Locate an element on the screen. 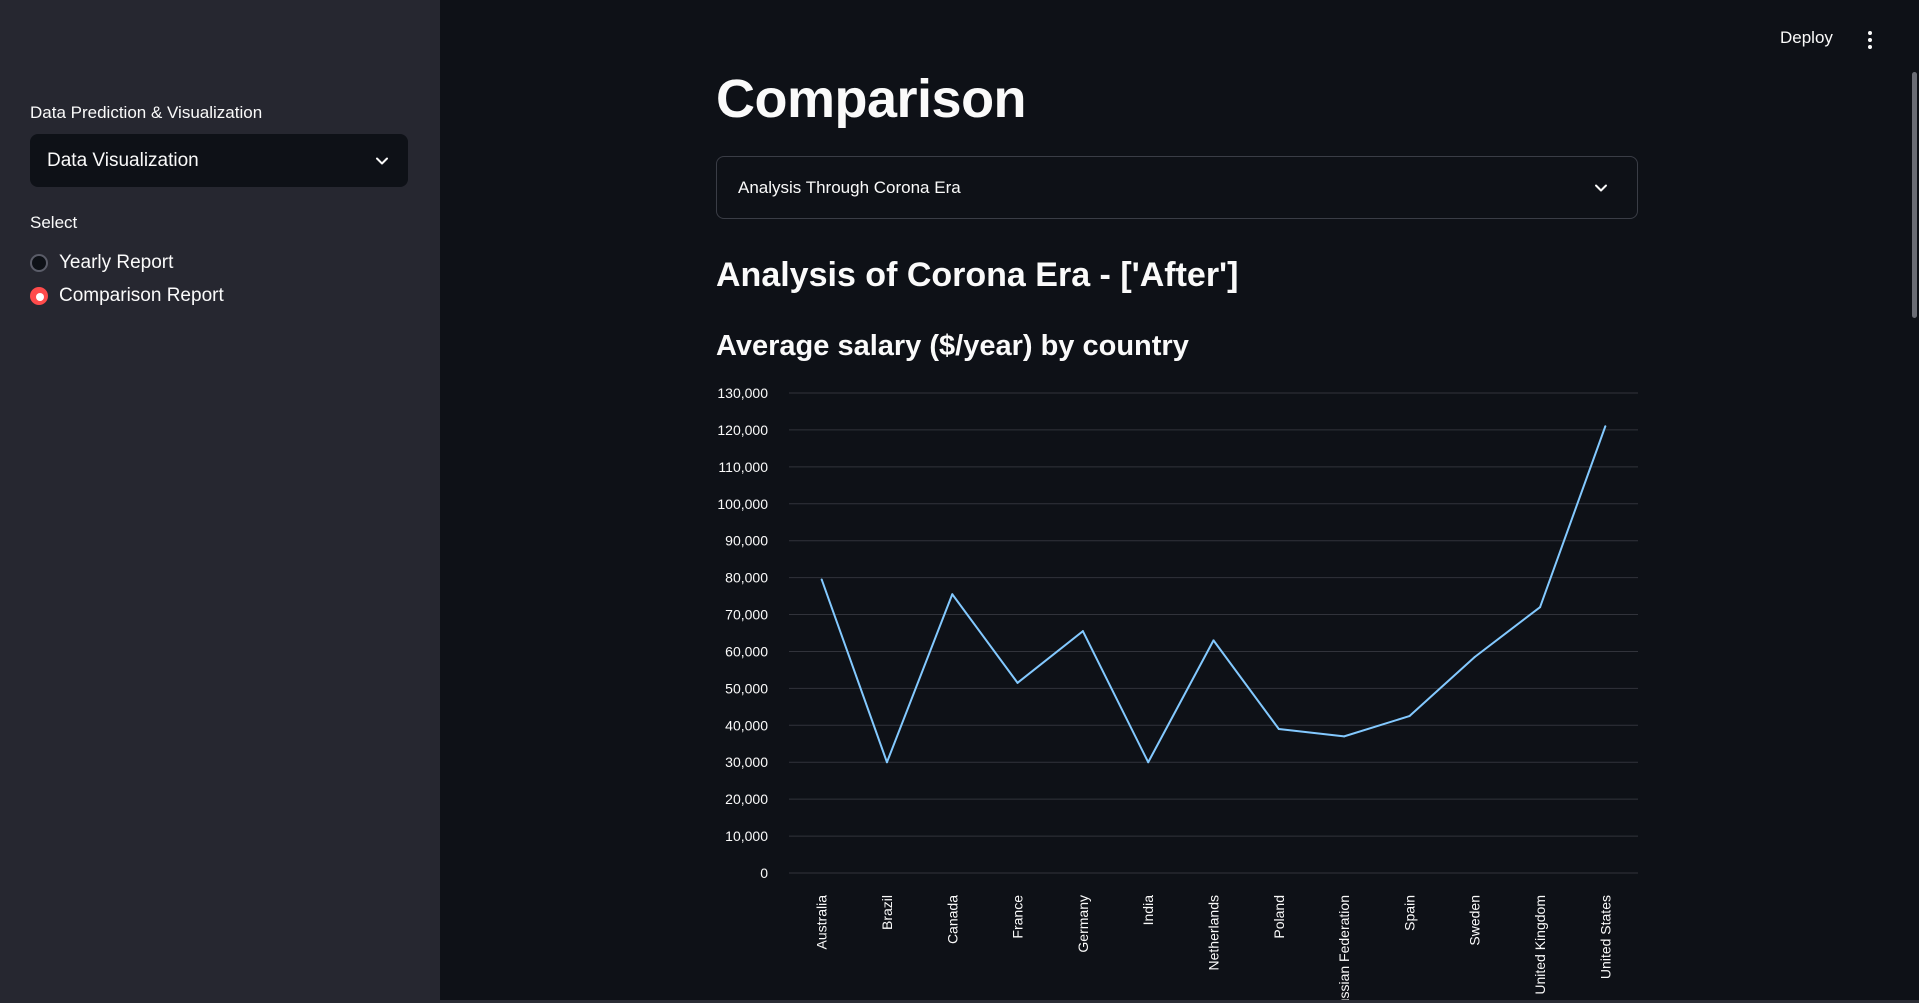  y-tick-label: 130,000 is located at coordinates (742, 393).